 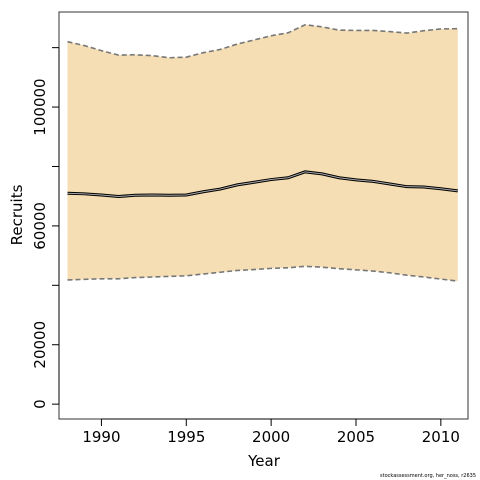 I want to click on x-tick-label: 2000, so click(x=271, y=437).